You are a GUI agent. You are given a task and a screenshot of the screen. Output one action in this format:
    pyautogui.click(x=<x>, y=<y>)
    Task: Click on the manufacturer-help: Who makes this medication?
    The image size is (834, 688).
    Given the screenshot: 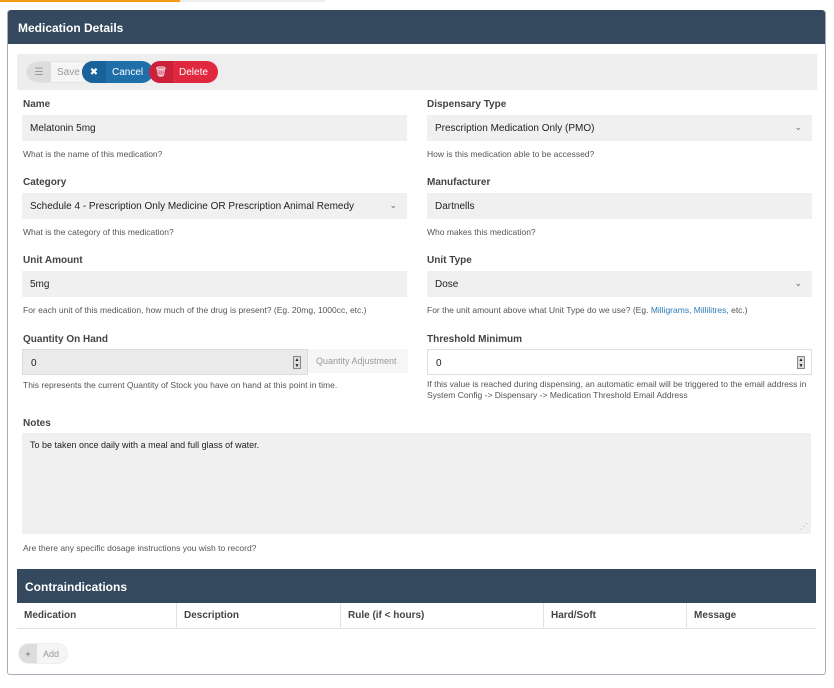 What is the action you would take?
    pyautogui.click(x=481, y=232)
    